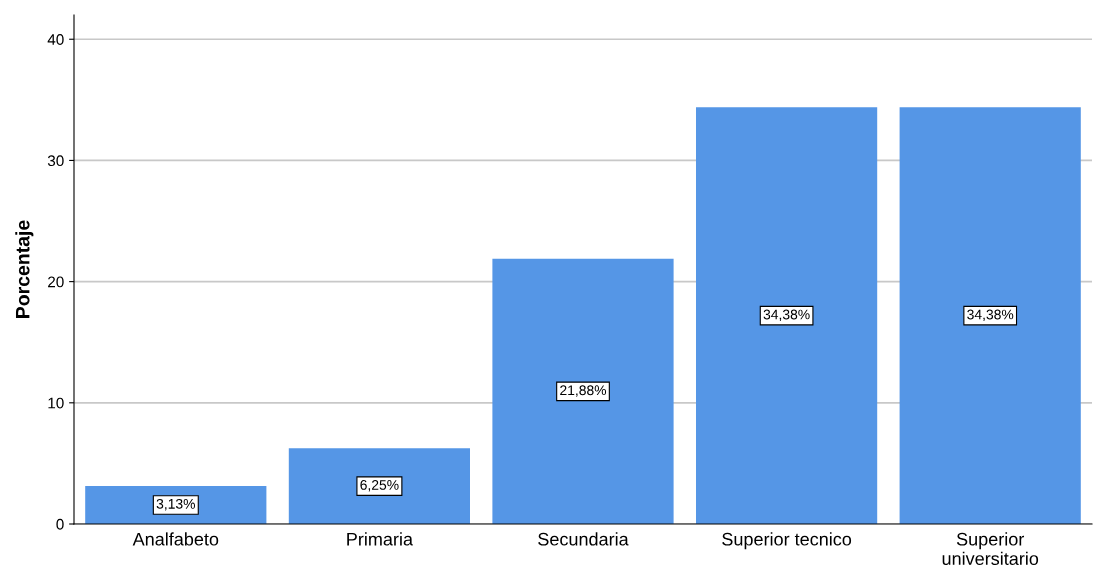  What do you see at coordinates (60, 524) in the screenshot?
I see `y-tick-label: 0` at bounding box center [60, 524].